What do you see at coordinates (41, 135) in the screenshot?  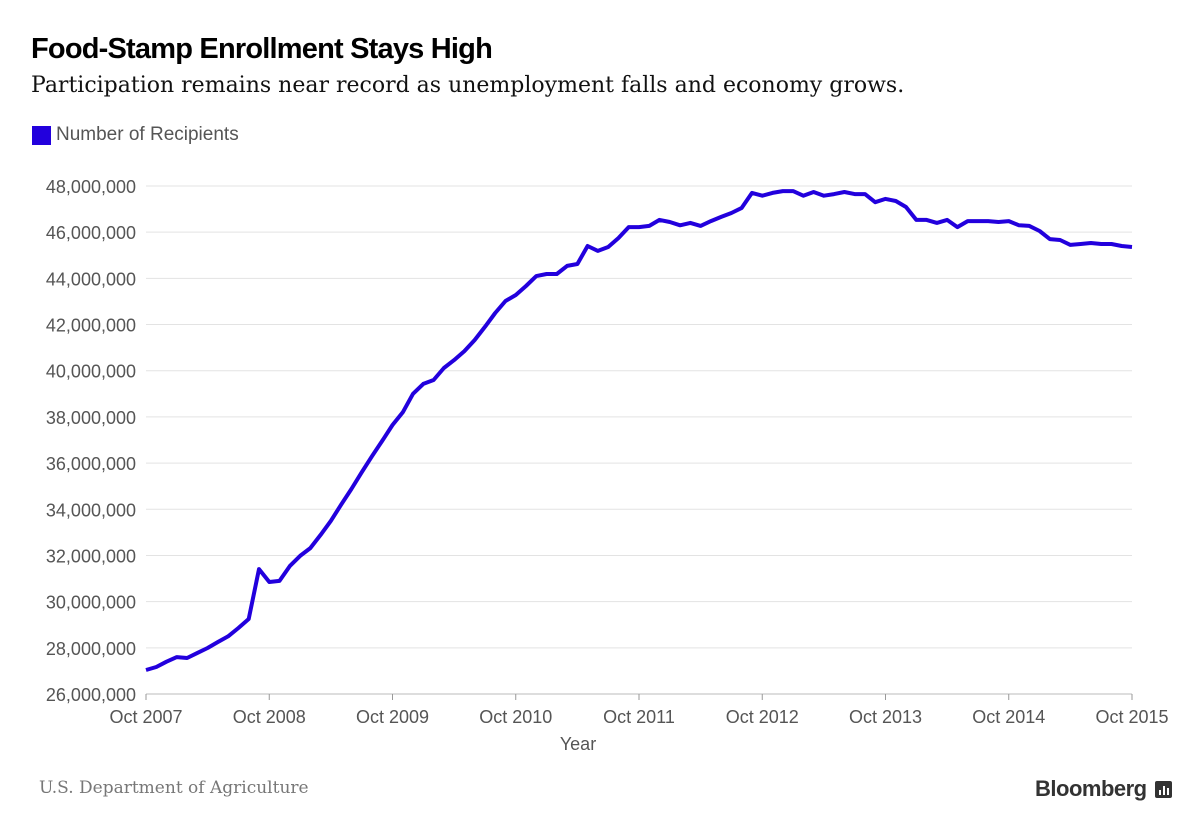 I see `legend-swatch` at bounding box center [41, 135].